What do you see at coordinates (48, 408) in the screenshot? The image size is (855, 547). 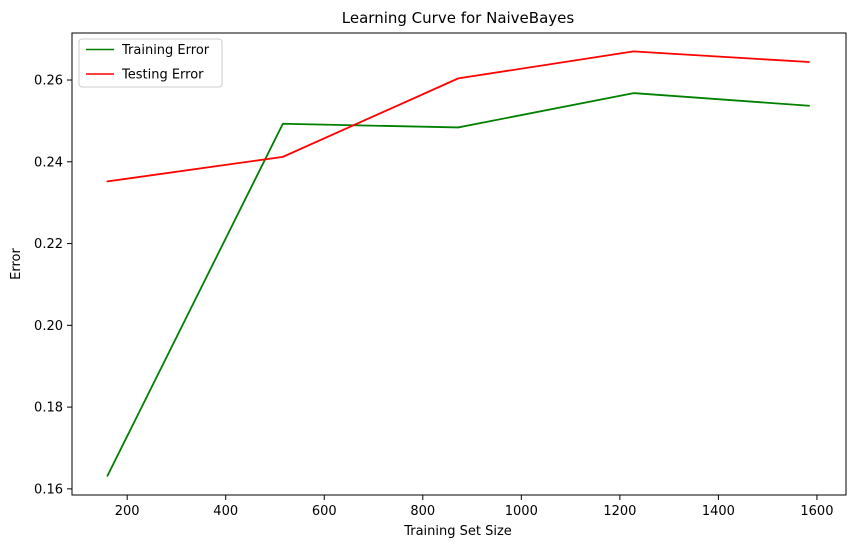 I see `y-tick-label: 0.18` at bounding box center [48, 408].